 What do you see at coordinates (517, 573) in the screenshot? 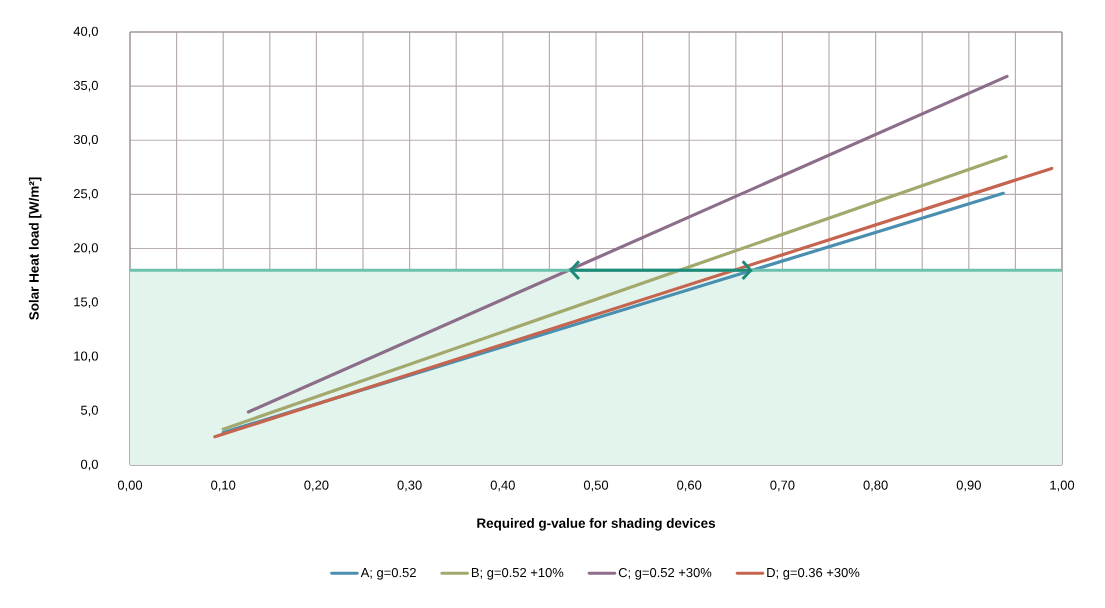
I see `legend-label: B; g=0.52 +10%` at bounding box center [517, 573].